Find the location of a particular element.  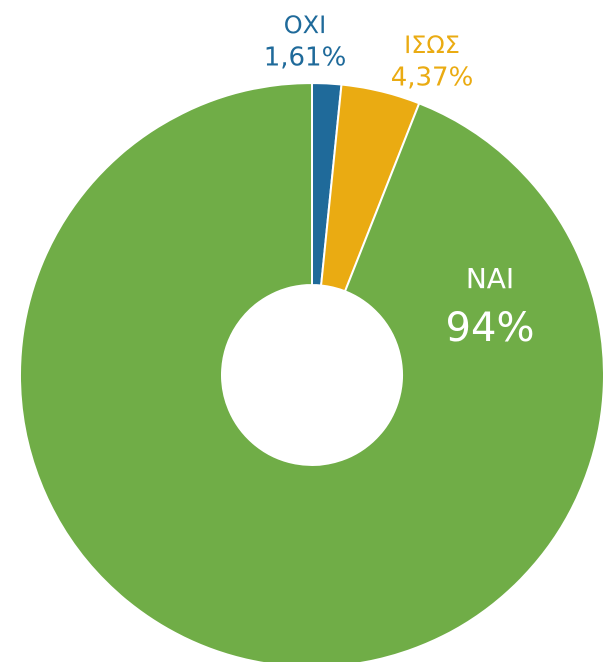

category-label: ΙΣΩΣ is located at coordinates (432, 45).